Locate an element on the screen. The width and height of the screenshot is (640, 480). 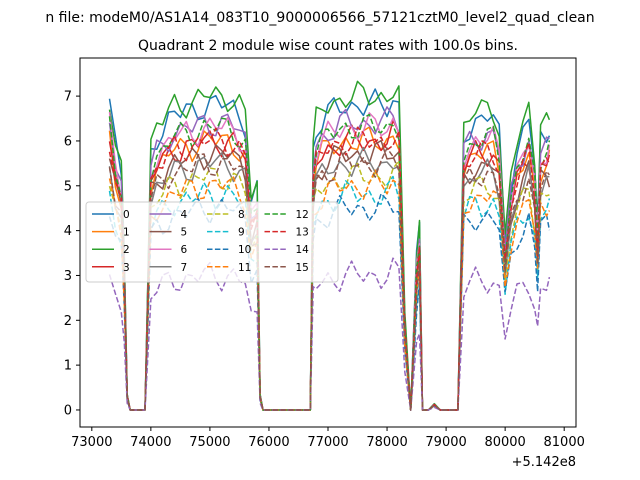
x-tick-label: 78000 is located at coordinates (386, 442).